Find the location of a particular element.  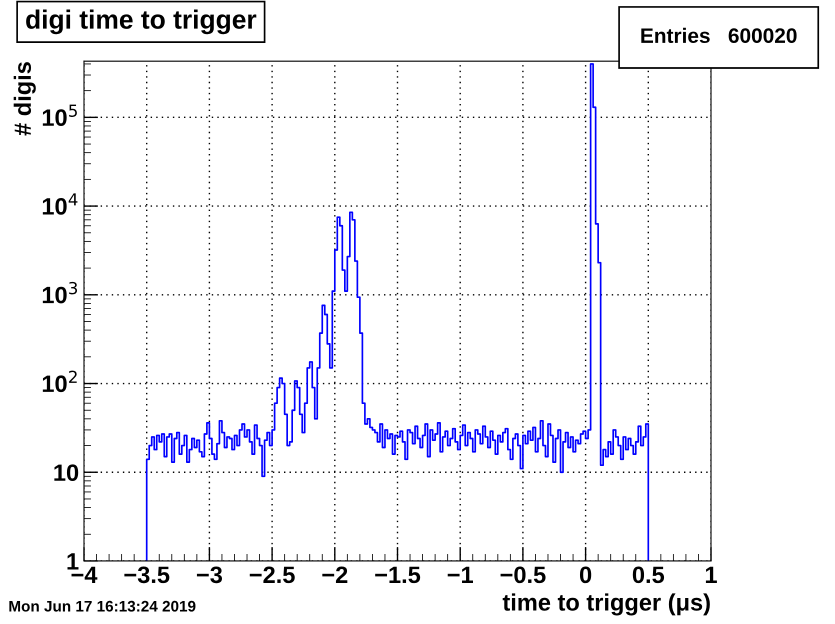

y-tick-label: 10$^{2}$ is located at coordinates (59, 381).